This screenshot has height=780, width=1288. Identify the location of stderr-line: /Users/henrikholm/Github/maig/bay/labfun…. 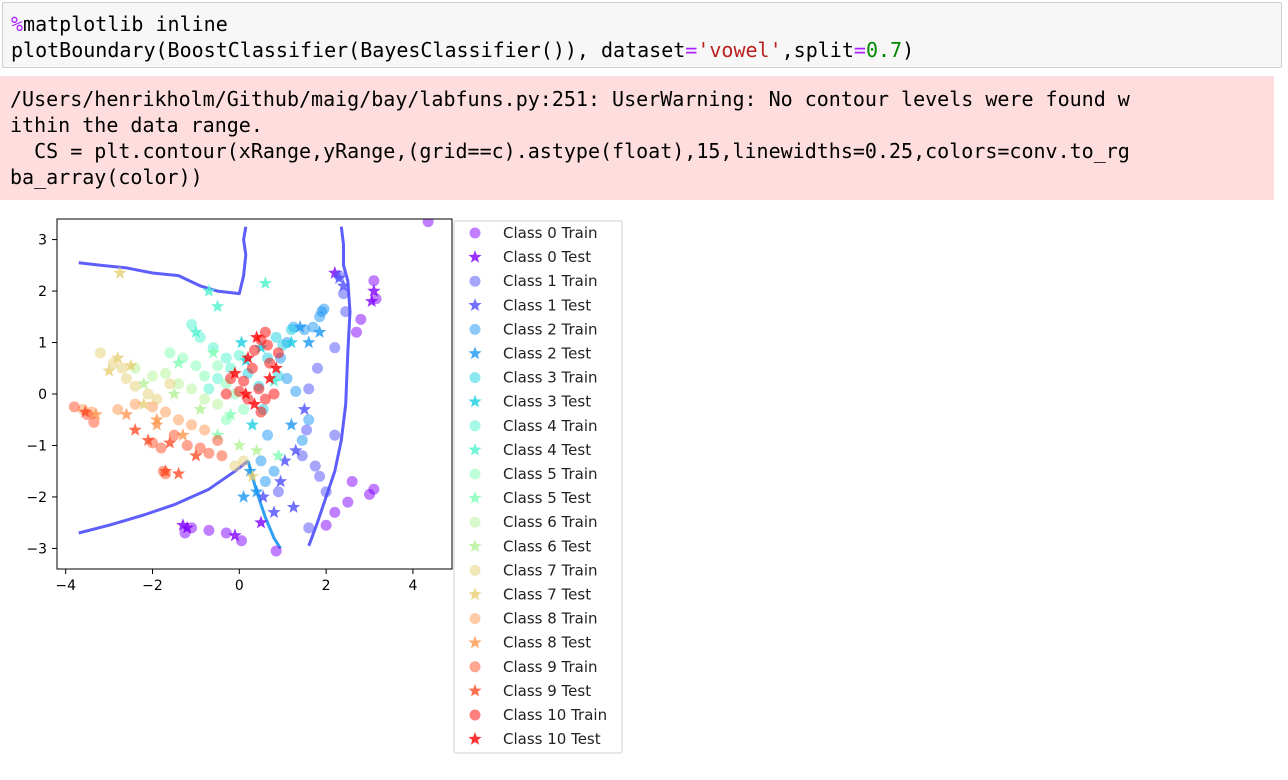
(570, 99).